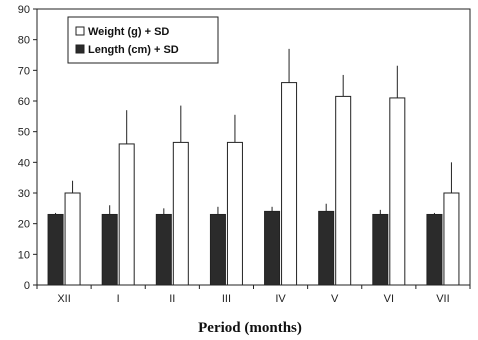 The image size is (478, 340). I want to click on y-tick-label: 20, so click(24, 225).